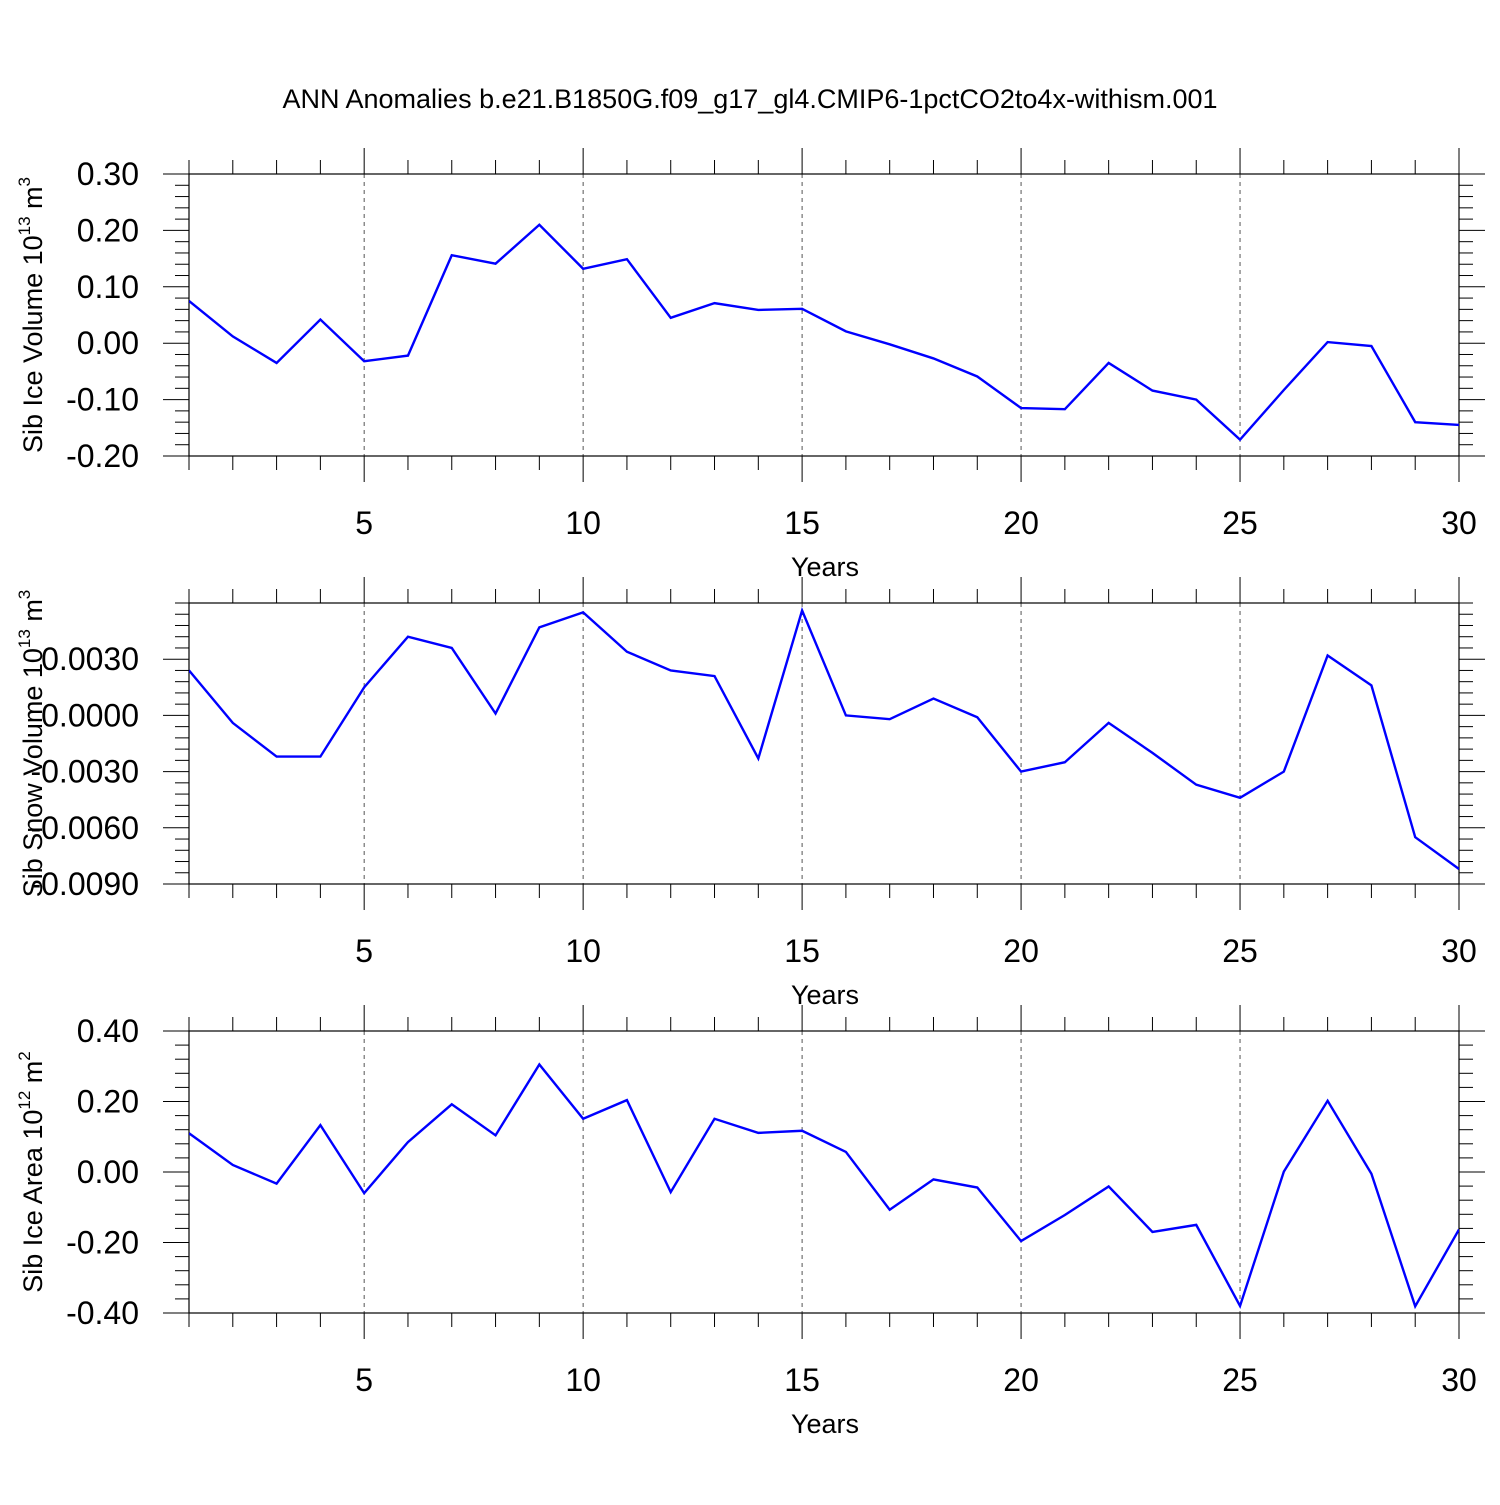 The image size is (1500, 1505). I want to click on y-axis-label-superscript: 2, so click(24, 1055).